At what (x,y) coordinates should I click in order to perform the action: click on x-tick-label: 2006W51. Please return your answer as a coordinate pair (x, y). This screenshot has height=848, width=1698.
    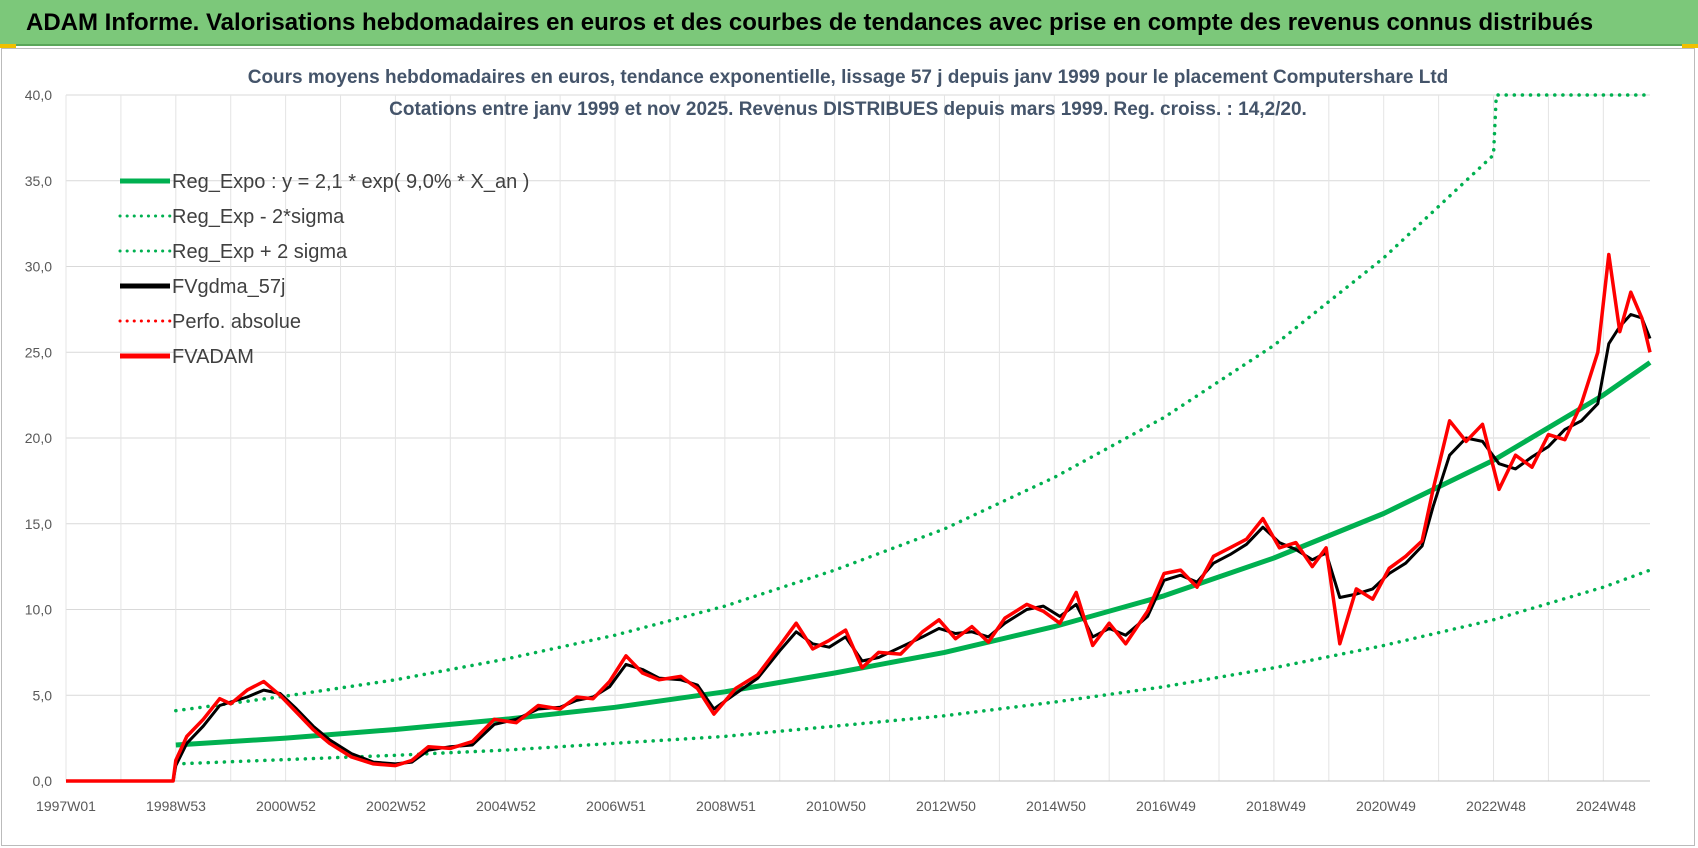
    Looking at the image, I should click on (616, 806).